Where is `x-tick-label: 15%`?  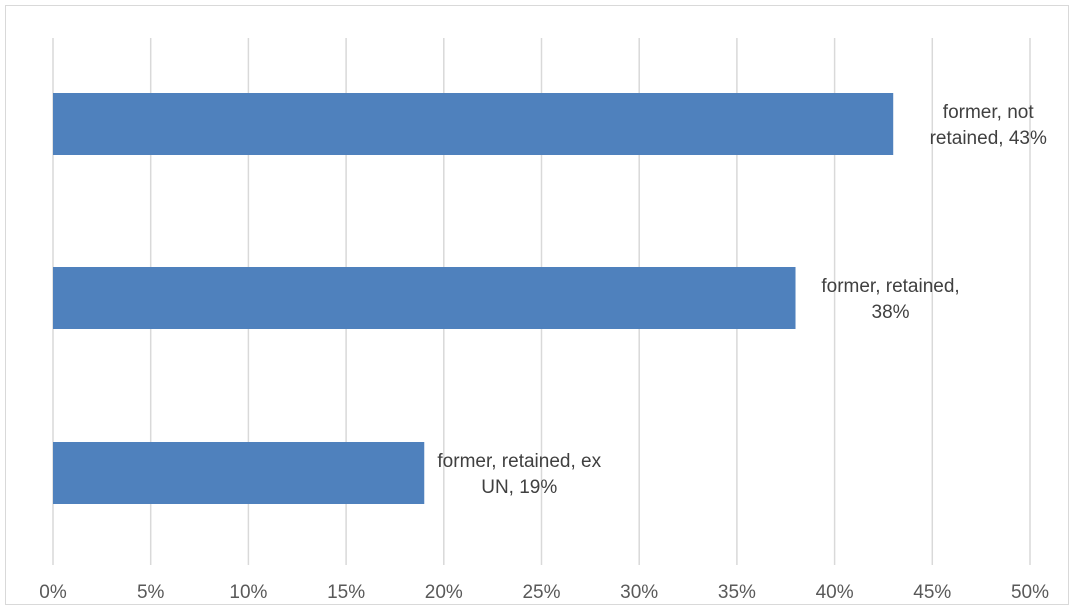
x-tick-label: 15% is located at coordinates (346, 592).